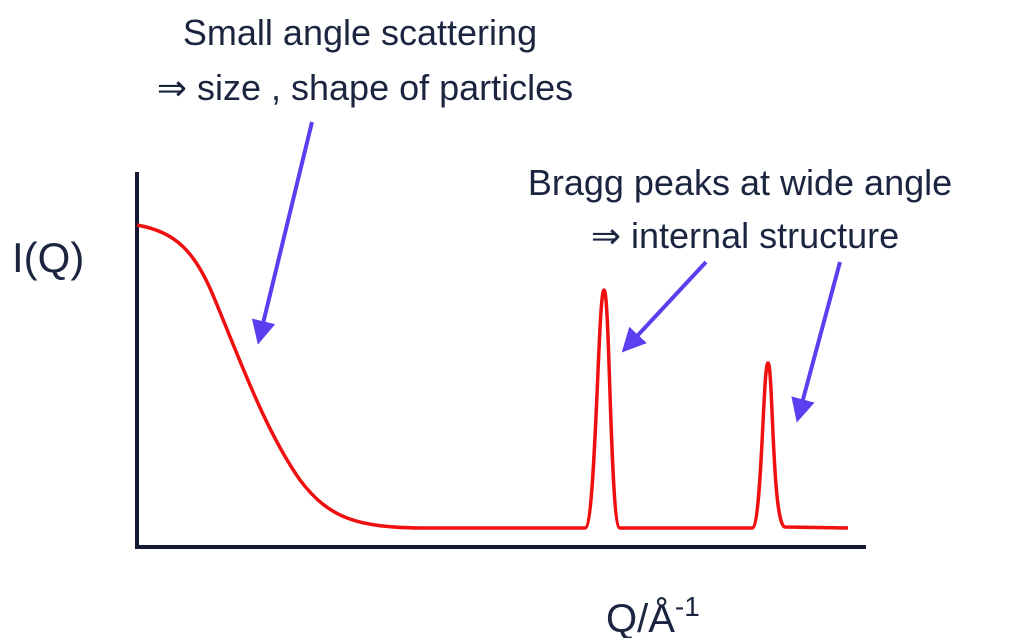 This screenshot has width=1012, height=638. Describe the element at coordinates (687, 606) in the screenshot. I see `x-axis-label-superscript: -1` at that location.